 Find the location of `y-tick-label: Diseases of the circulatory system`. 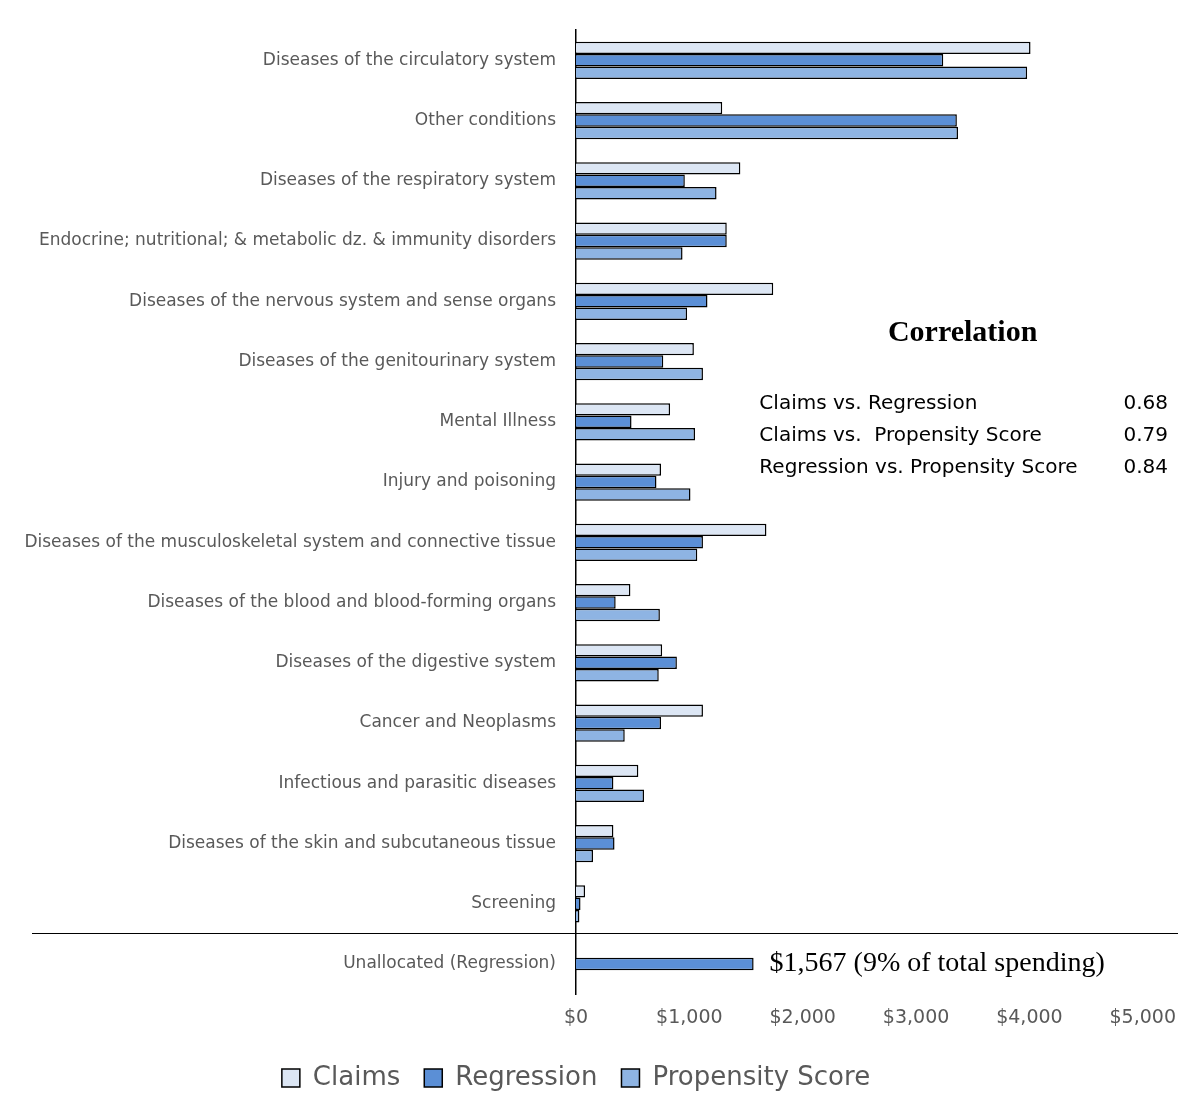

y-tick-label: Diseases of the circulatory system is located at coordinates (409, 58).